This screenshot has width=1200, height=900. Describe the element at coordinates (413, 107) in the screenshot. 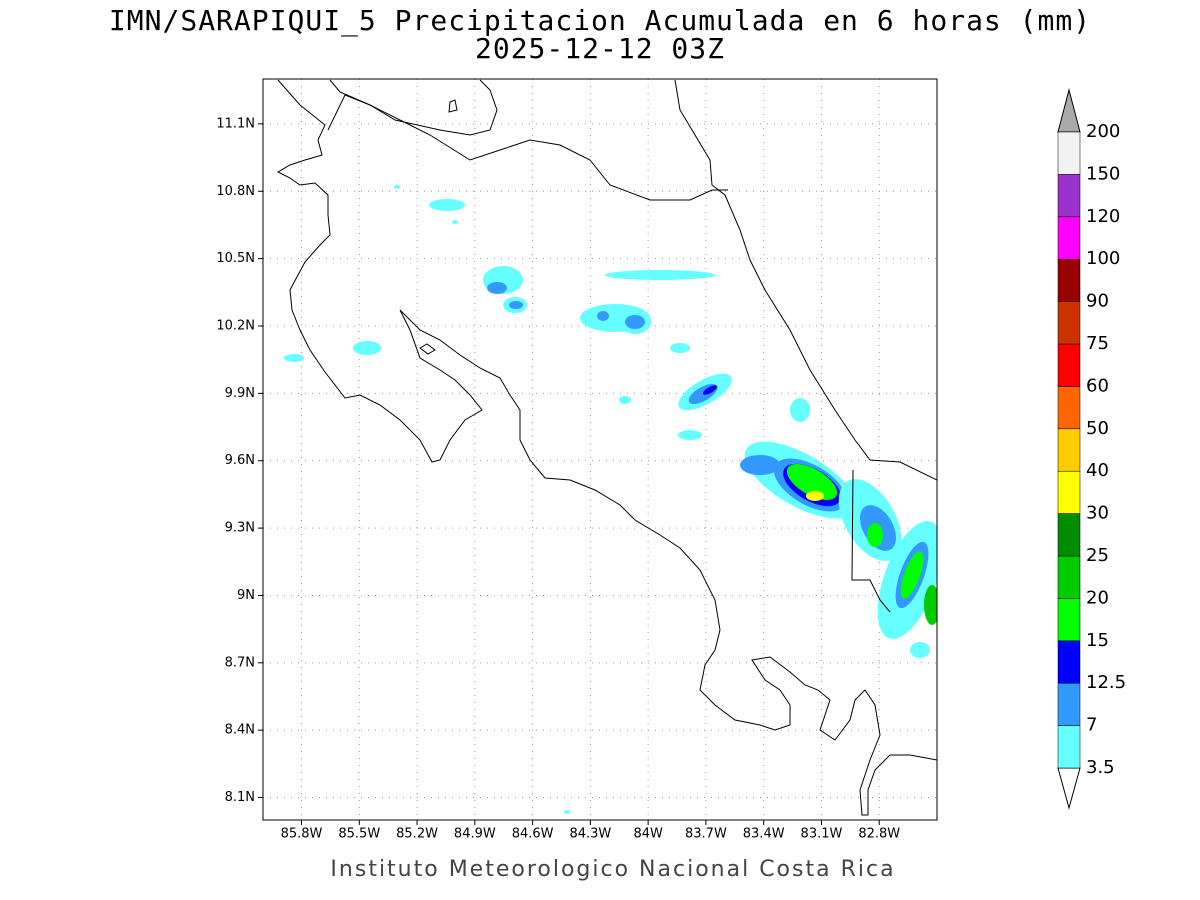

I see `lake` at that location.